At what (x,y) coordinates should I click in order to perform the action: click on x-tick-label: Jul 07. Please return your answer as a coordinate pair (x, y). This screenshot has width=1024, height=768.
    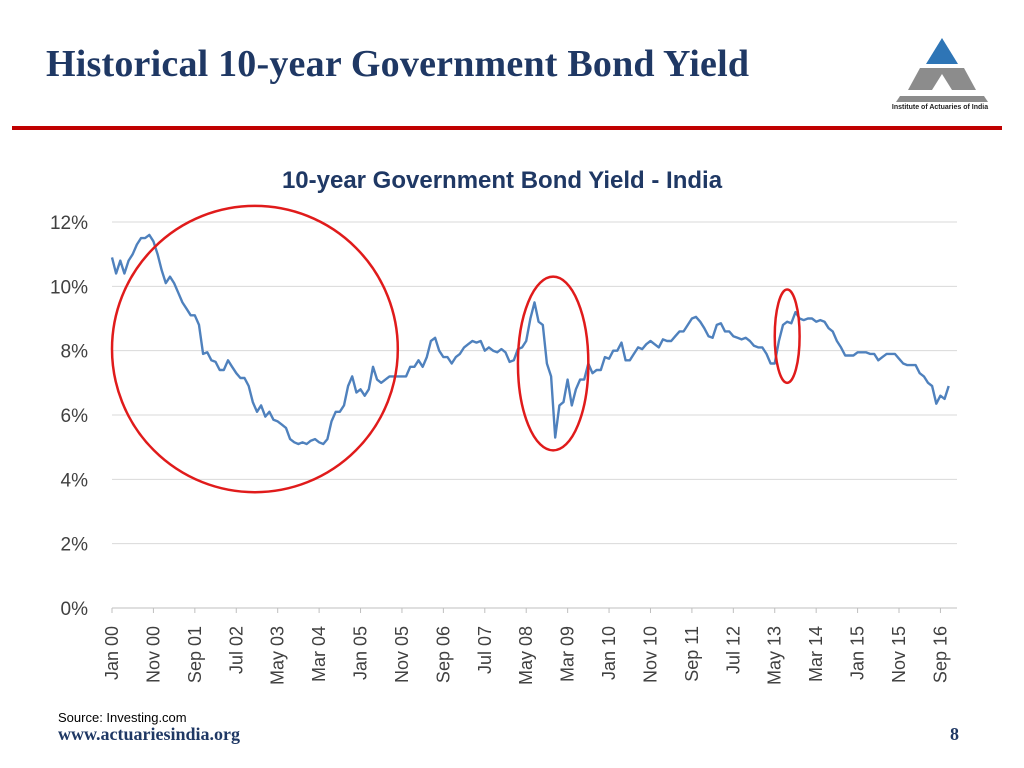
    Looking at the image, I should click on (485, 650).